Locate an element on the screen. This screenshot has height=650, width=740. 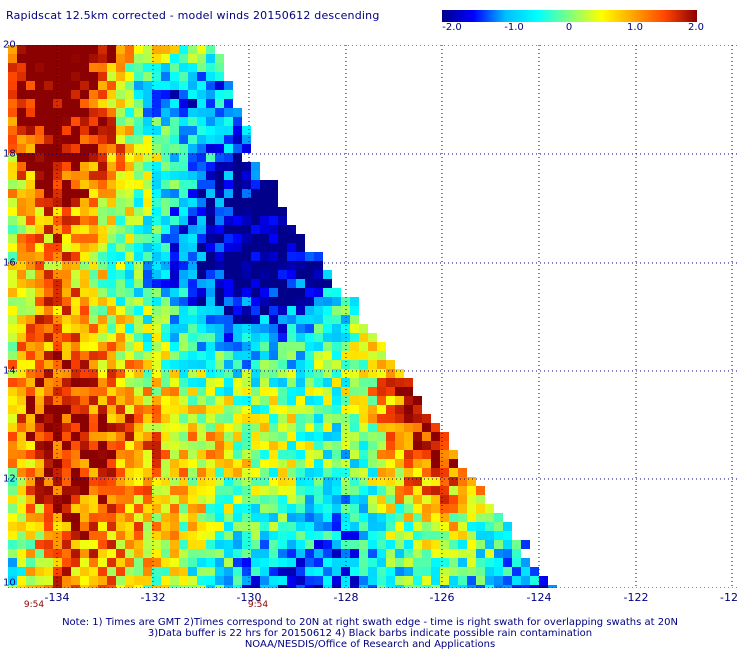
lat-label: 10 is located at coordinates (9, 583).